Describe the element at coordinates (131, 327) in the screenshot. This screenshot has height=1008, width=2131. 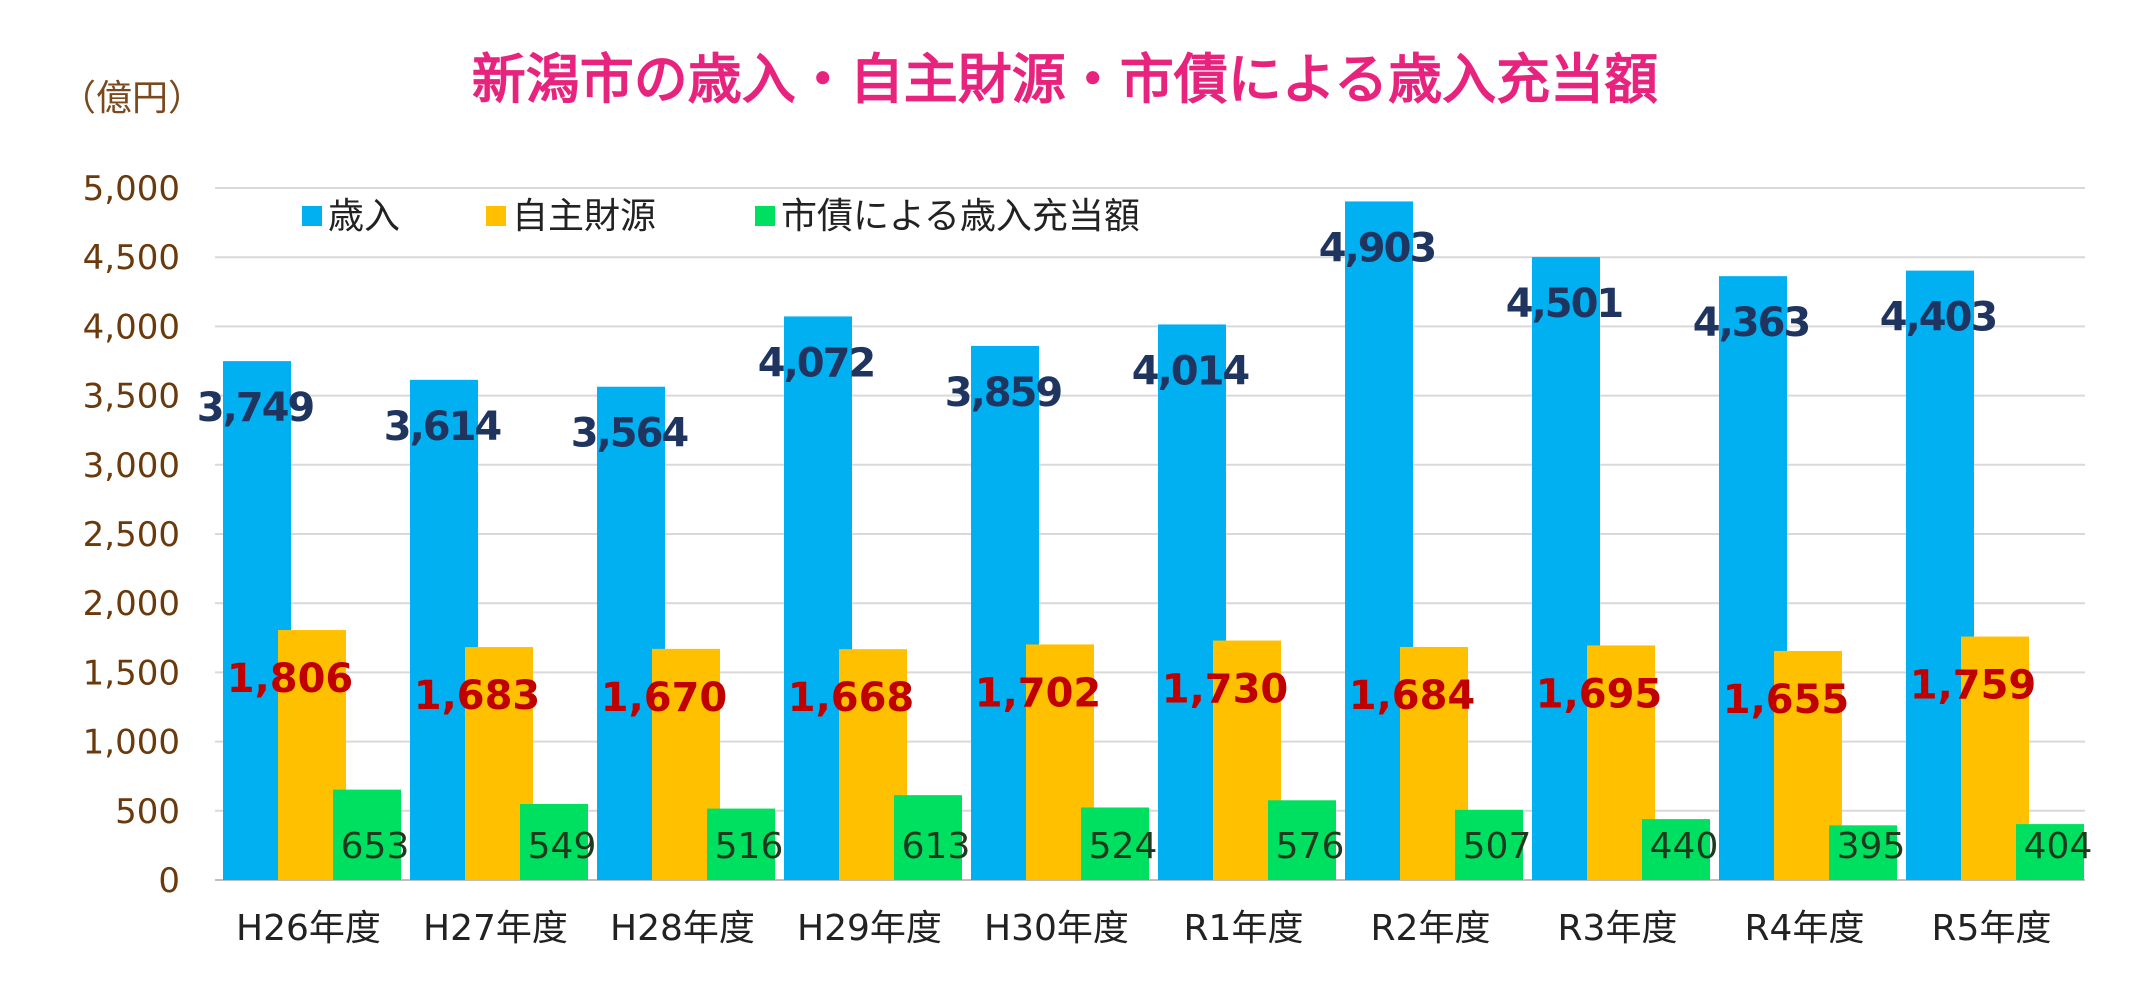
I see `y-tick-label: 4,000` at that location.